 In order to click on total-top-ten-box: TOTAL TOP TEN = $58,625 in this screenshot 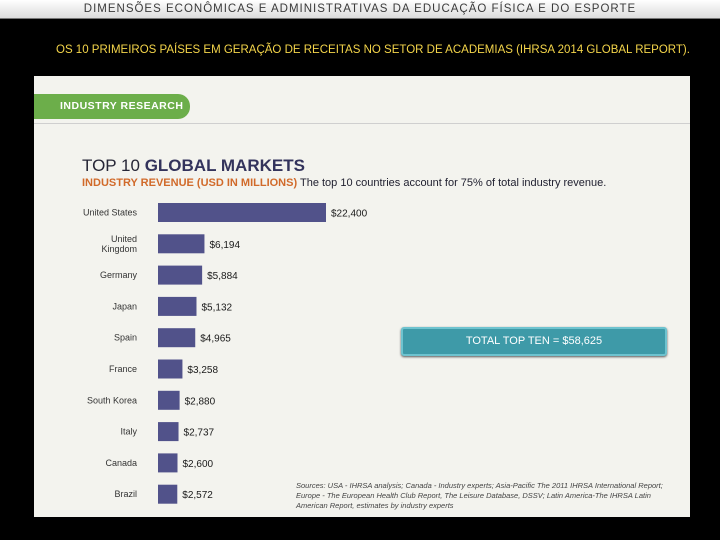, I will do `click(534, 341)`.